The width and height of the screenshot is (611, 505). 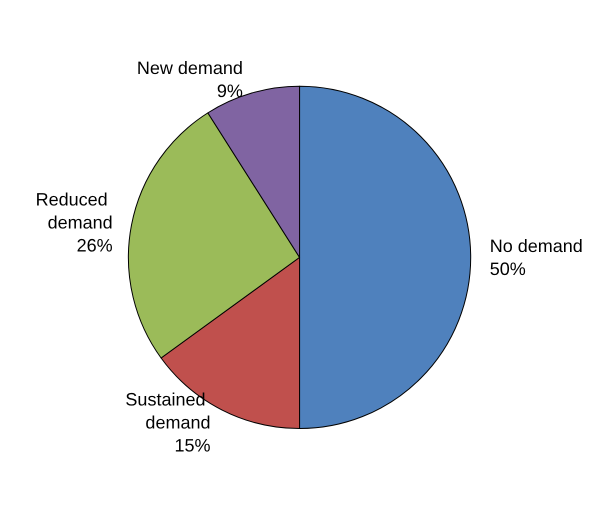 What do you see at coordinates (74, 211) in the screenshot?
I see `slice-label: Reduced demand` at bounding box center [74, 211].